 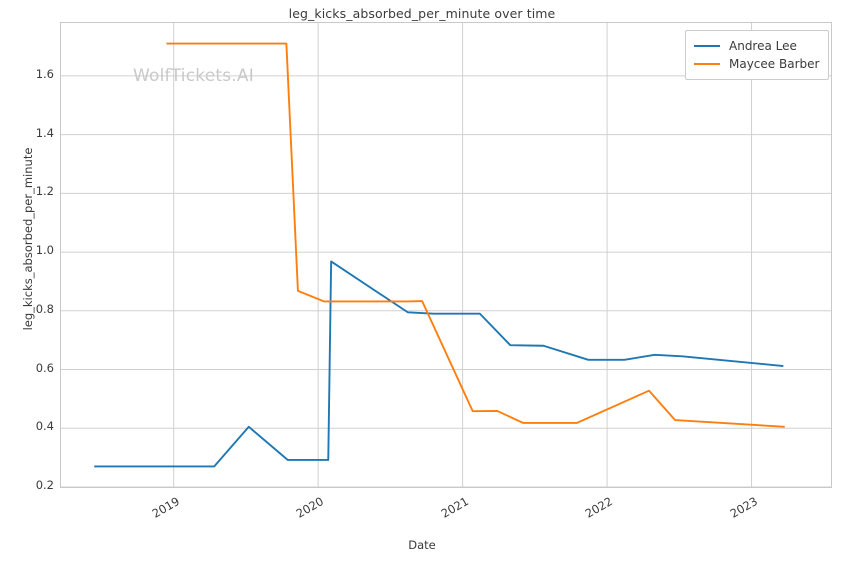 I want to click on legend-item-label: Maycee Barber, so click(x=774, y=64).